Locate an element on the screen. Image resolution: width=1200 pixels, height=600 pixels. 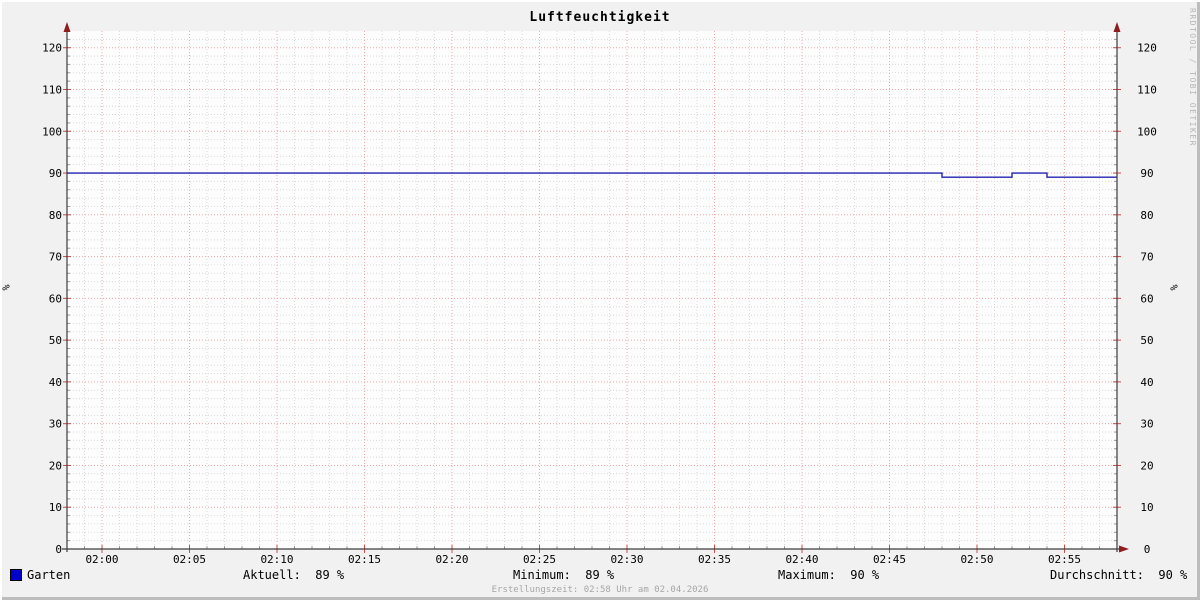
chart-title: Luftfeuchtigkeit is located at coordinates (600, 17).